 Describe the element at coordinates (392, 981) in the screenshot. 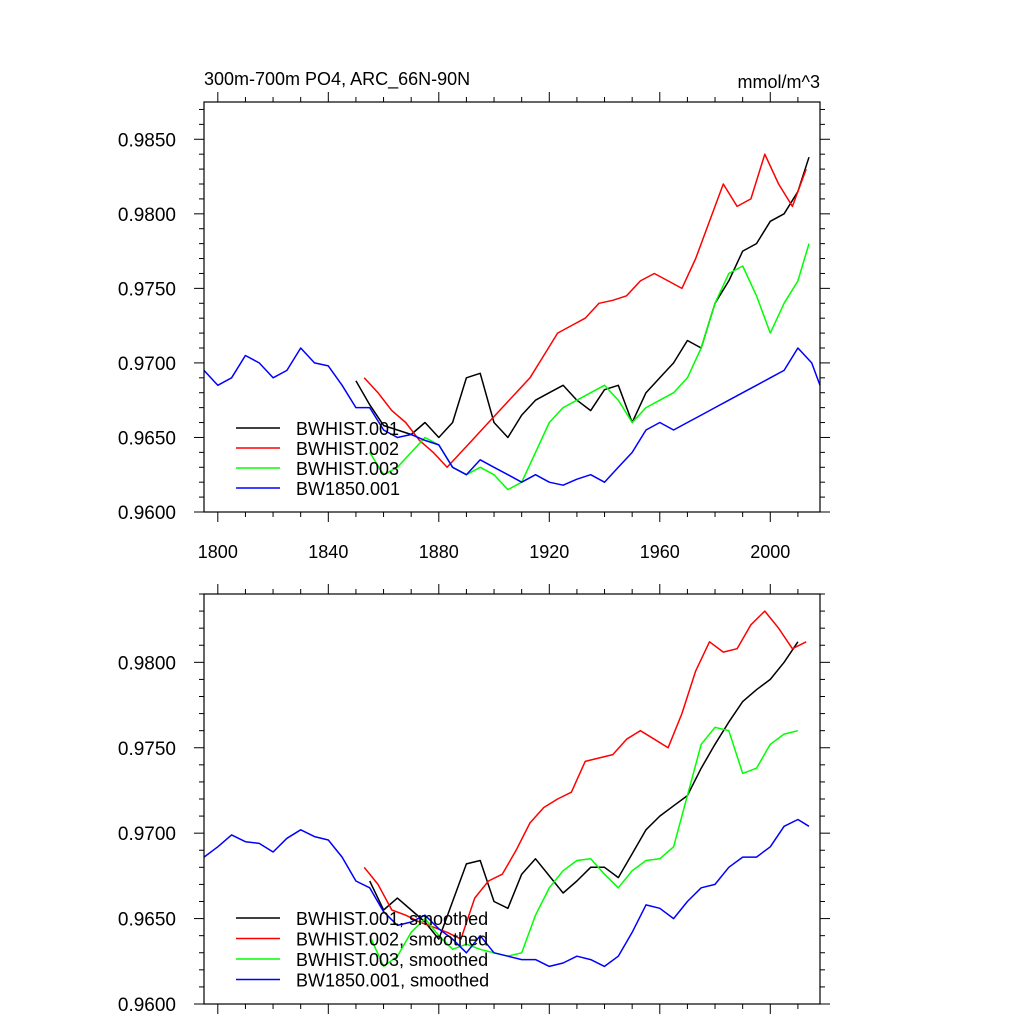

I see `legend-label: BW1850.001, smoothed` at that location.